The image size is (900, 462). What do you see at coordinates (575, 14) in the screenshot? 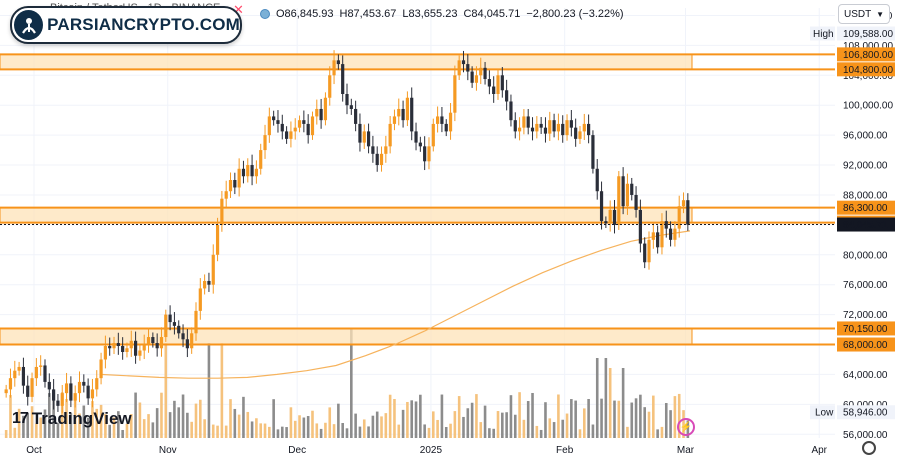
I see `ohlc-change: −2,800.23 (−3.22%)` at bounding box center [575, 14].